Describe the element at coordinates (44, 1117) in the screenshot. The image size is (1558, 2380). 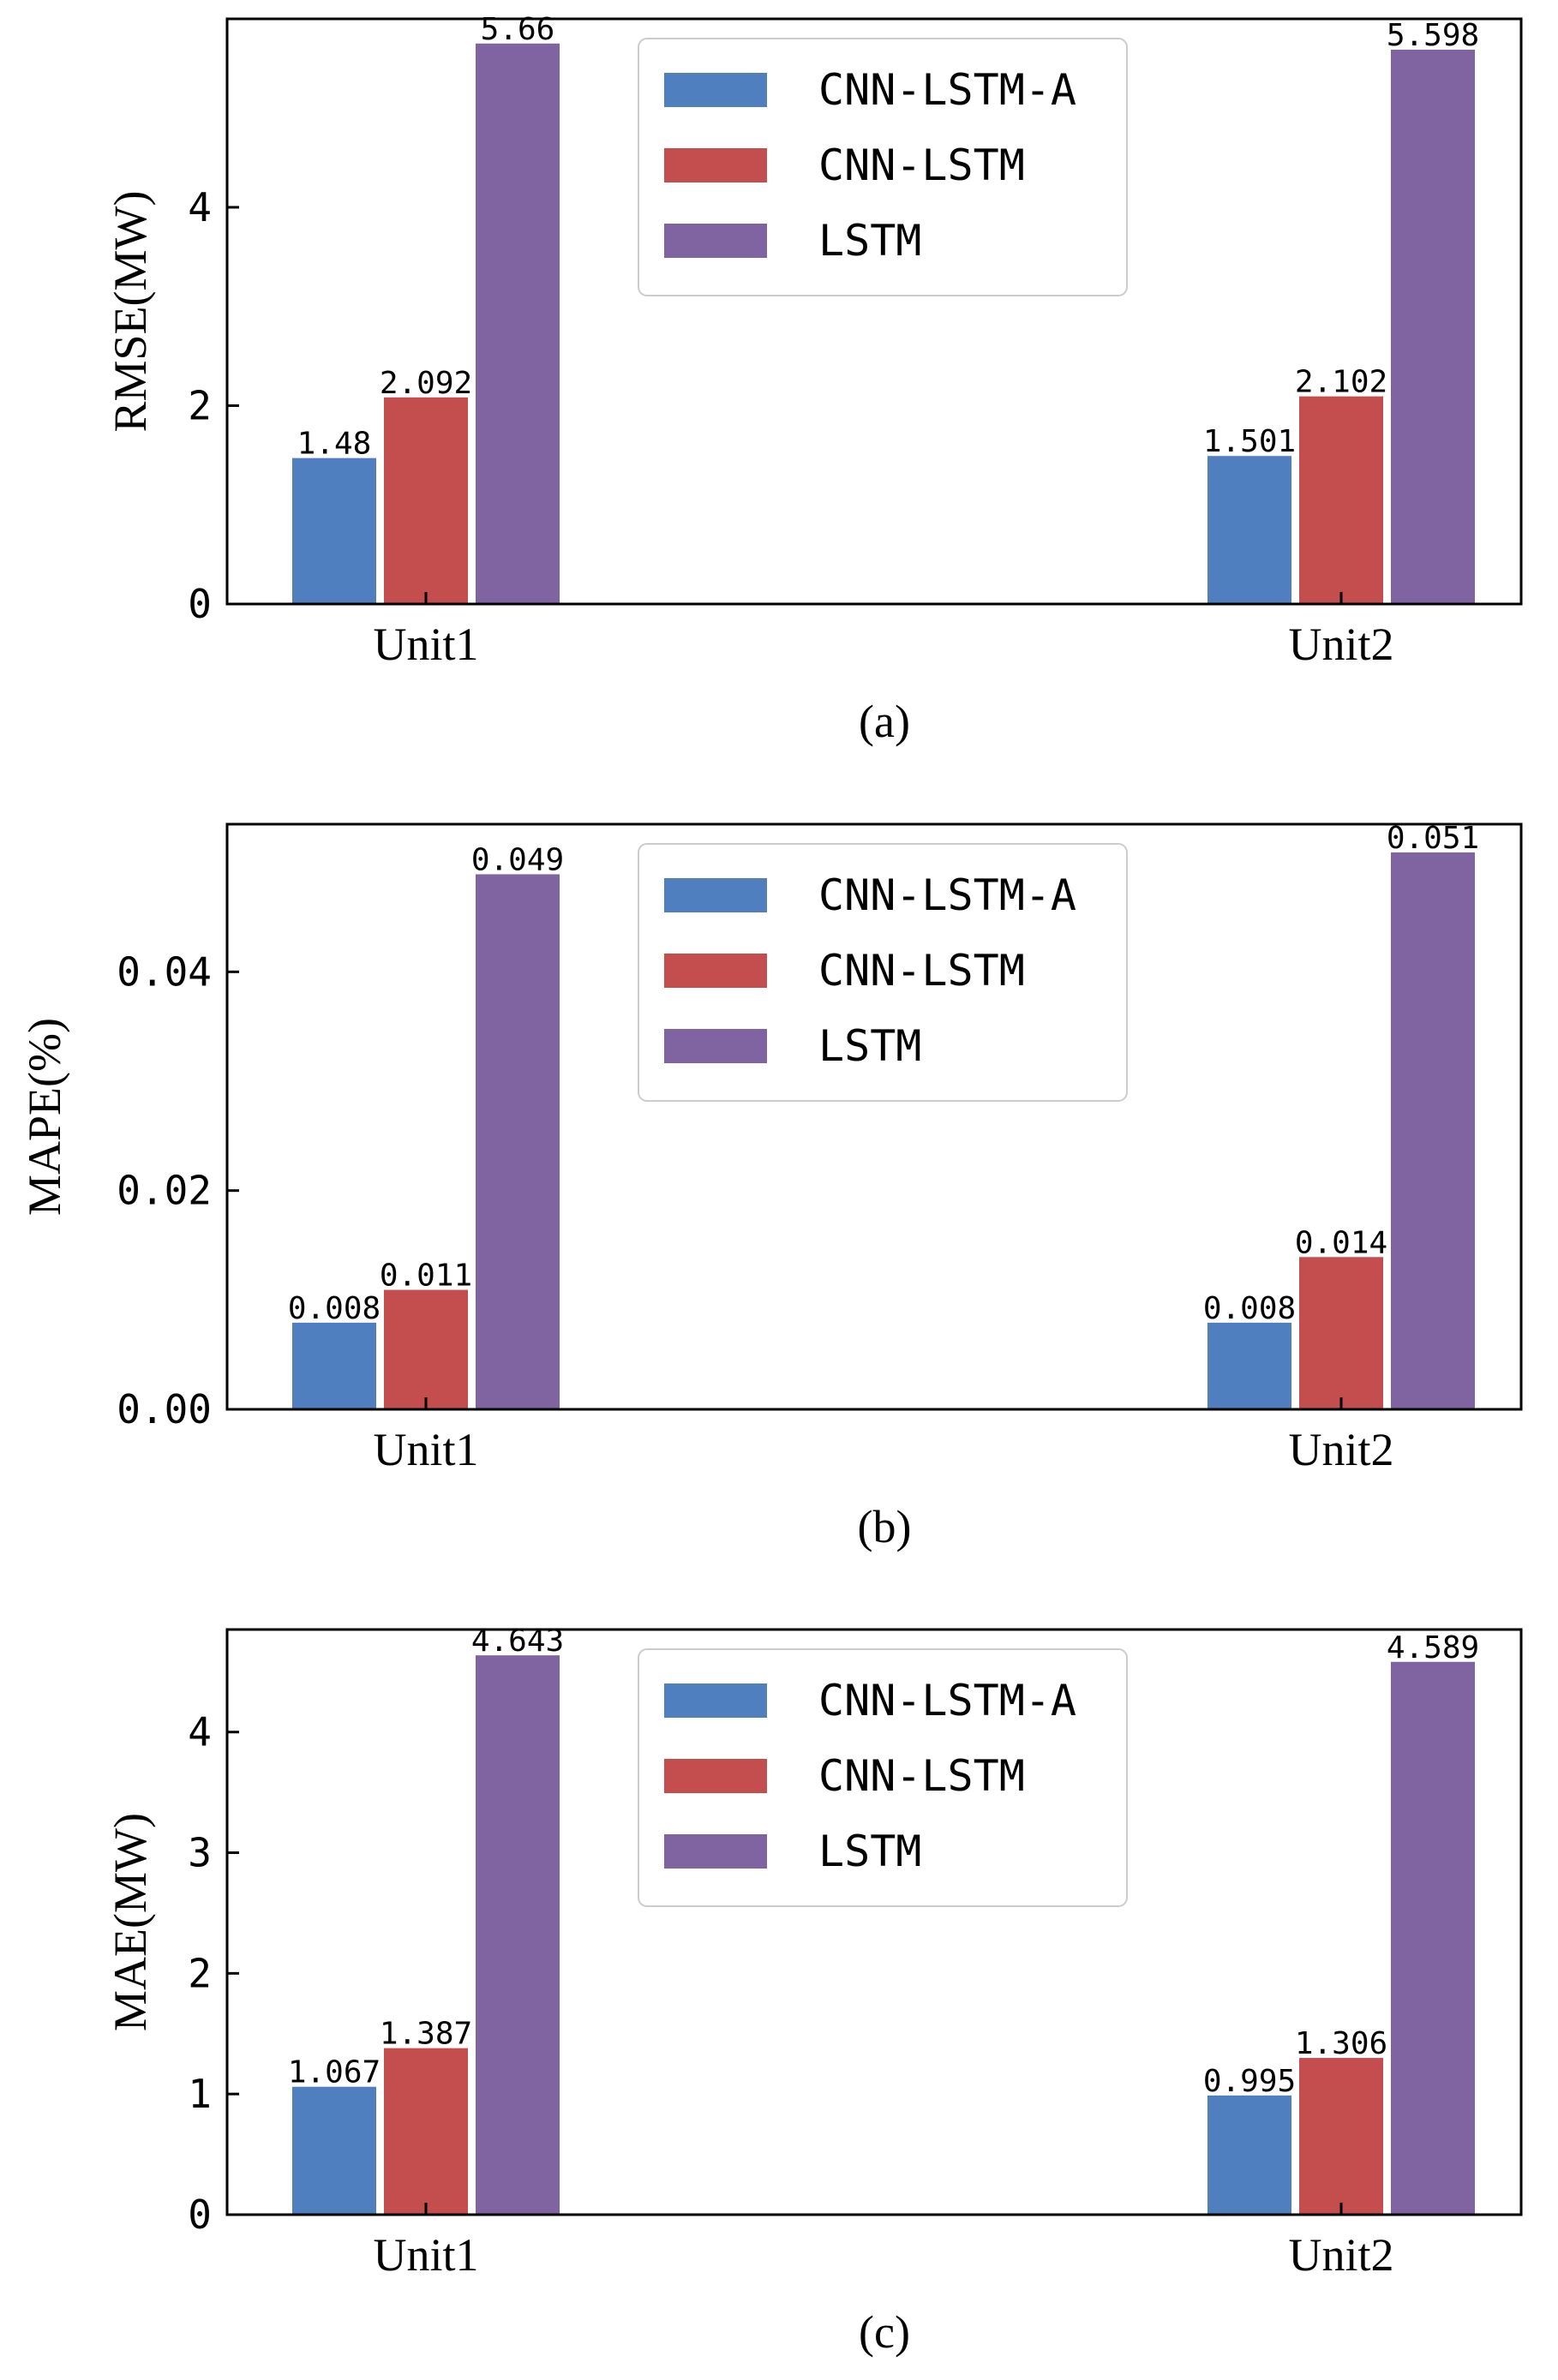
I see `y-axis-label: MAPE(%)` at that location.